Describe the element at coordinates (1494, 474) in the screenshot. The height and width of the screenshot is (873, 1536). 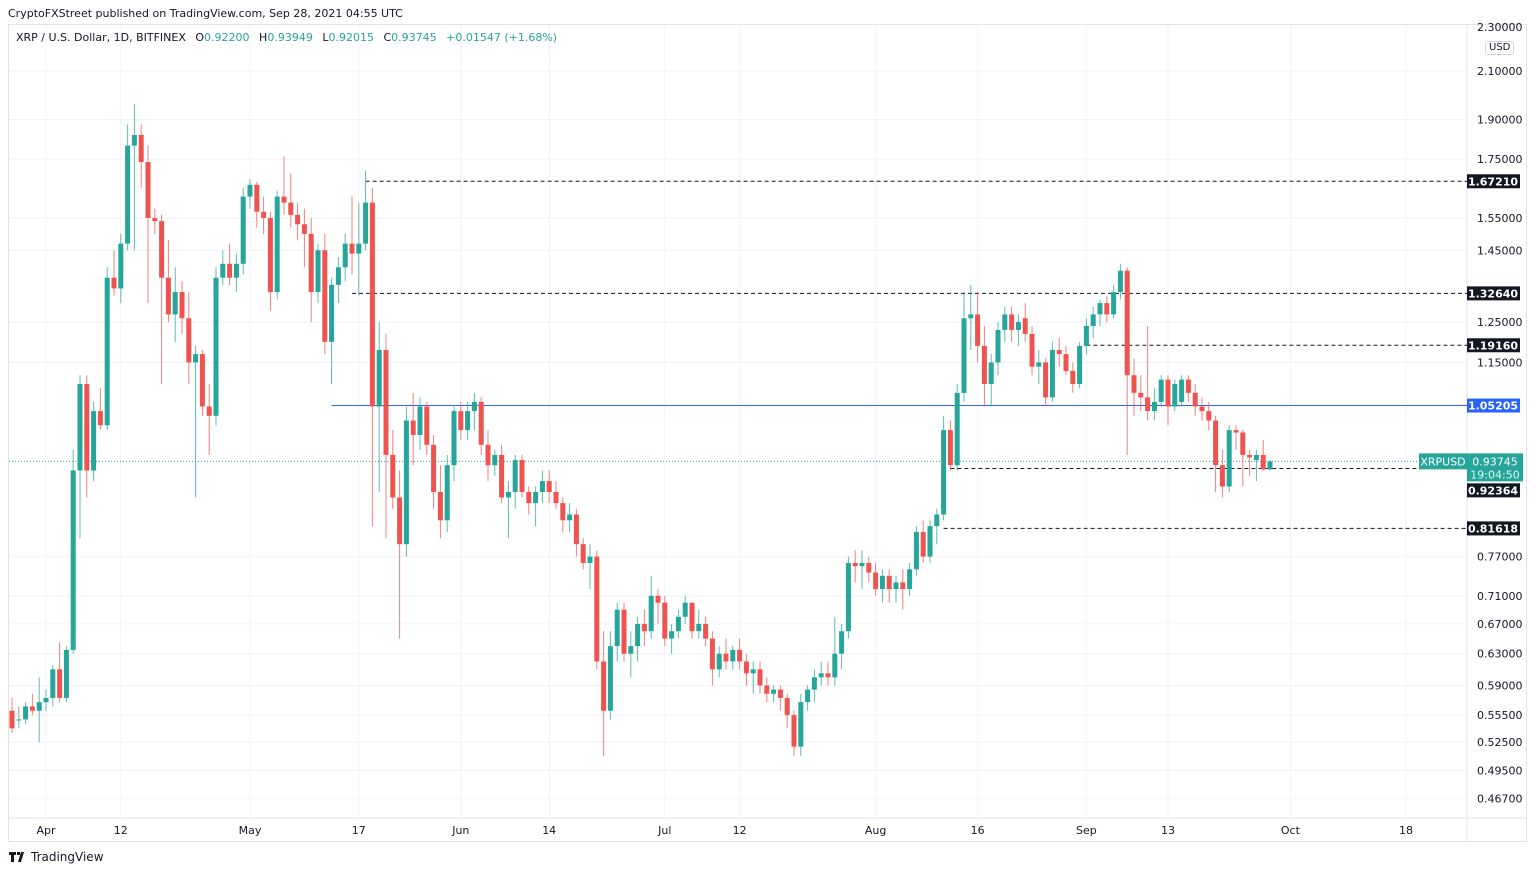
I see `bar-countdown: 19:04:50` at that location.